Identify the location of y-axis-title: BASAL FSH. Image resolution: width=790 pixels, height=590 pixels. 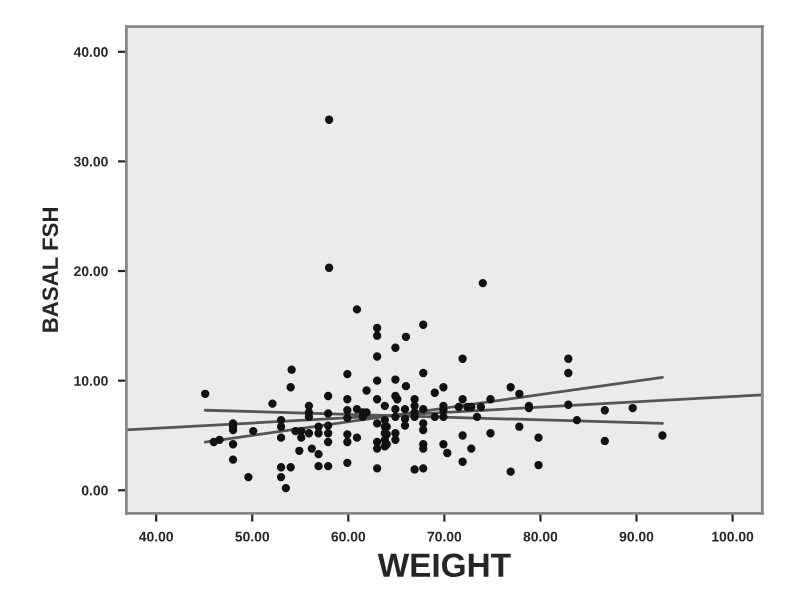
(50, 270).